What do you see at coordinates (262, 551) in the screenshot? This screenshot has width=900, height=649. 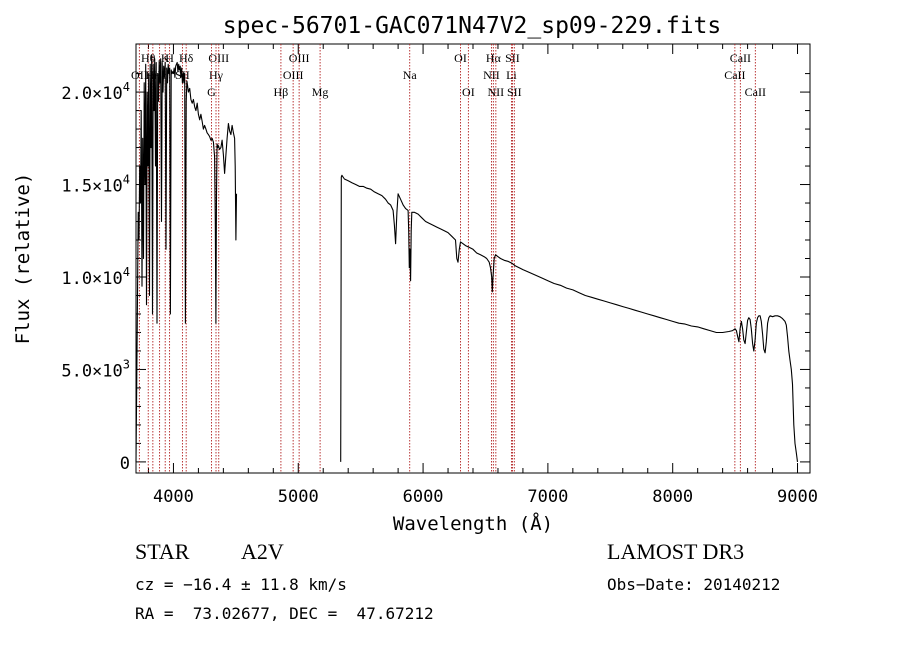 I see `object-subclass-label: A2V` at bounding box center [262, 551].